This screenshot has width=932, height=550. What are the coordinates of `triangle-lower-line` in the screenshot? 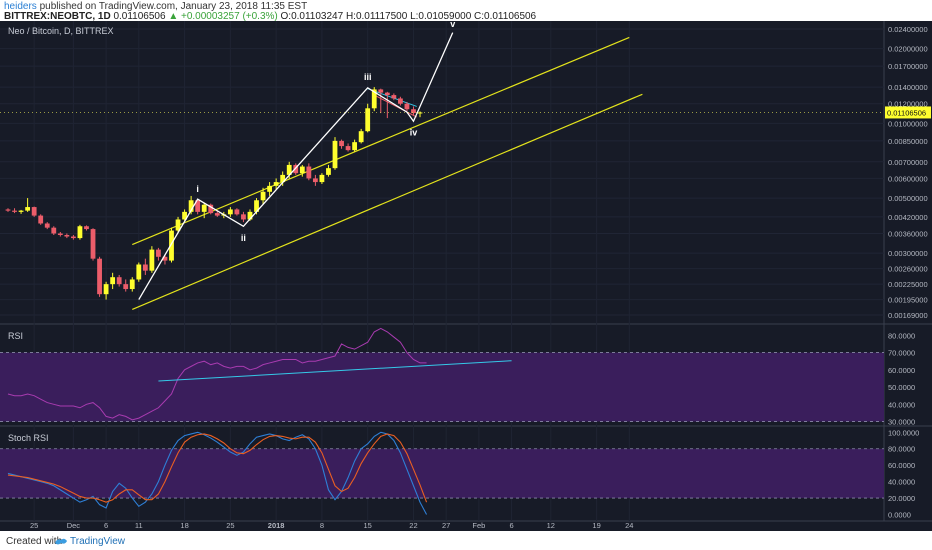 It's located at (395, 106).